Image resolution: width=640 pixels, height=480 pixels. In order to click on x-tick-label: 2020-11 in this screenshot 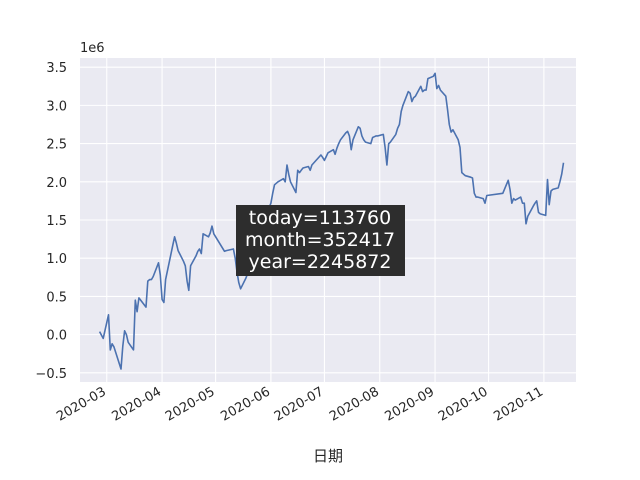, I will do `click(518, 404)`.